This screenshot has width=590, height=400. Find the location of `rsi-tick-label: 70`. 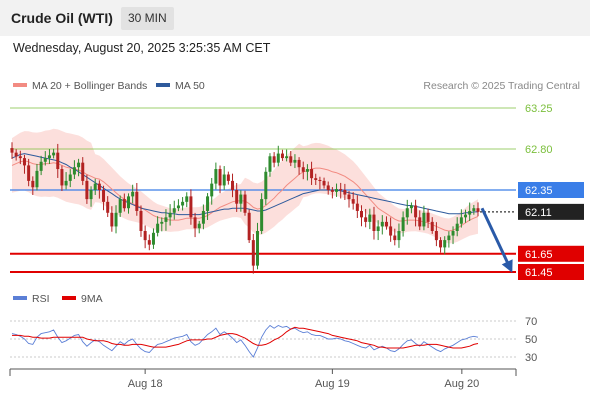

rsi-tick-label: 70 is located at coordinates (531, 322).